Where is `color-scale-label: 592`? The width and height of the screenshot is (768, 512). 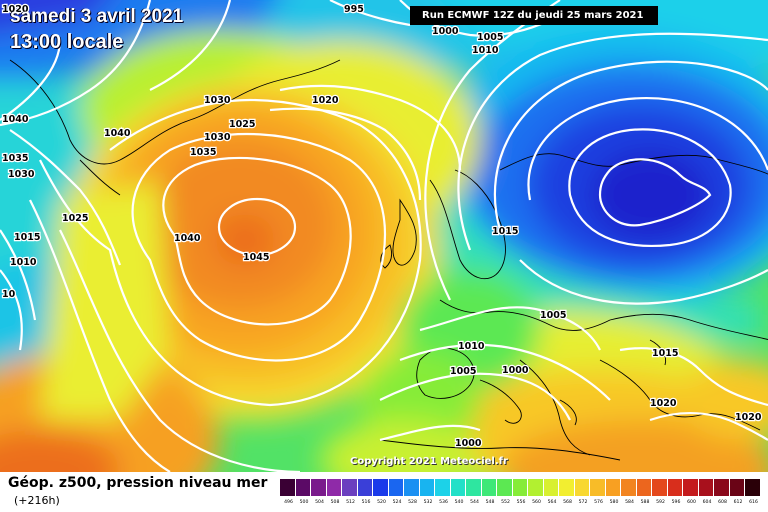 color-scale-label: 592 is located at coordinates (660, 502).